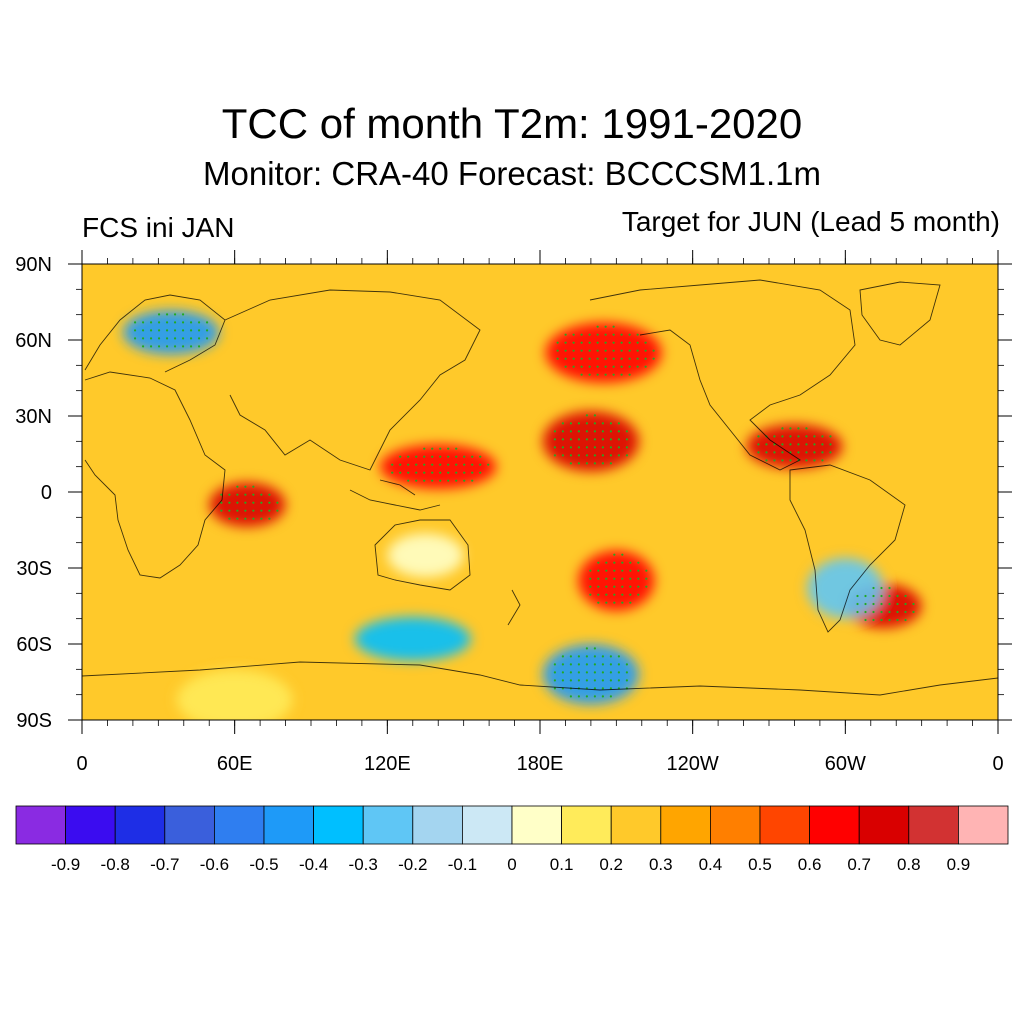 The image size is (1024, 1024). What do you see at coordinates (661, 864) in the screenshot?
I see `colorbar-label: 0.3` at bounding box center [661, 864].